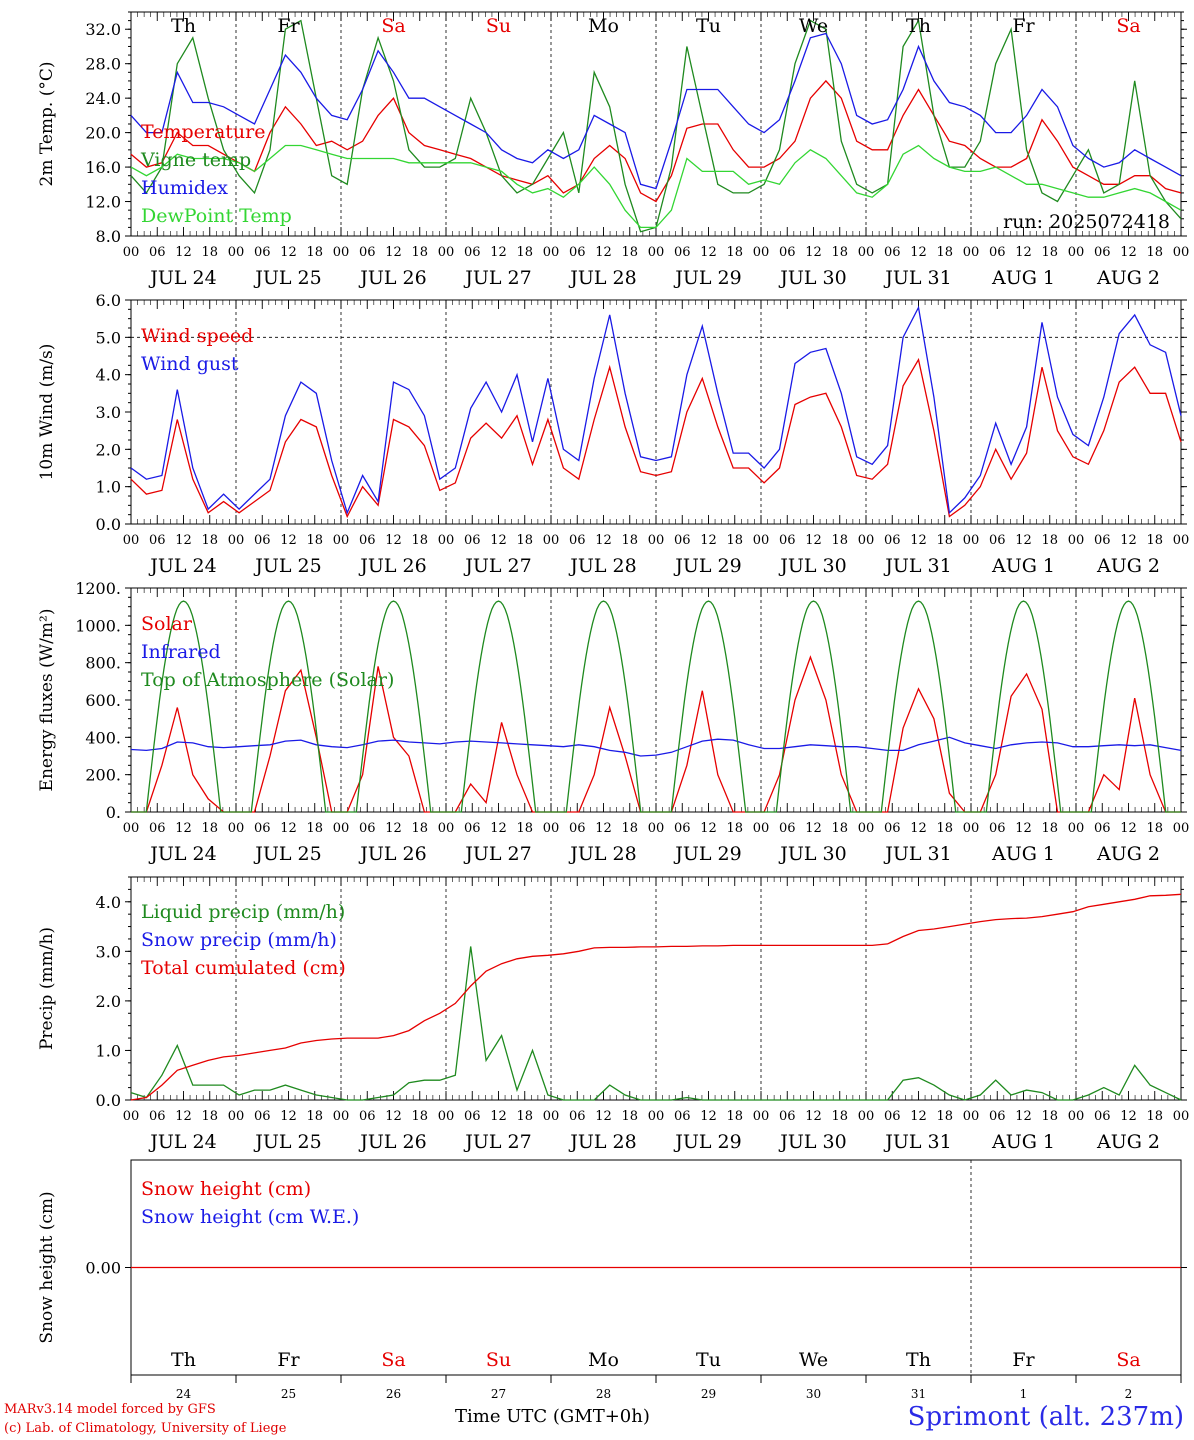 This screenshot has height=1440, width=1194. I want to click on day-label: Su, so click(498, 1360).